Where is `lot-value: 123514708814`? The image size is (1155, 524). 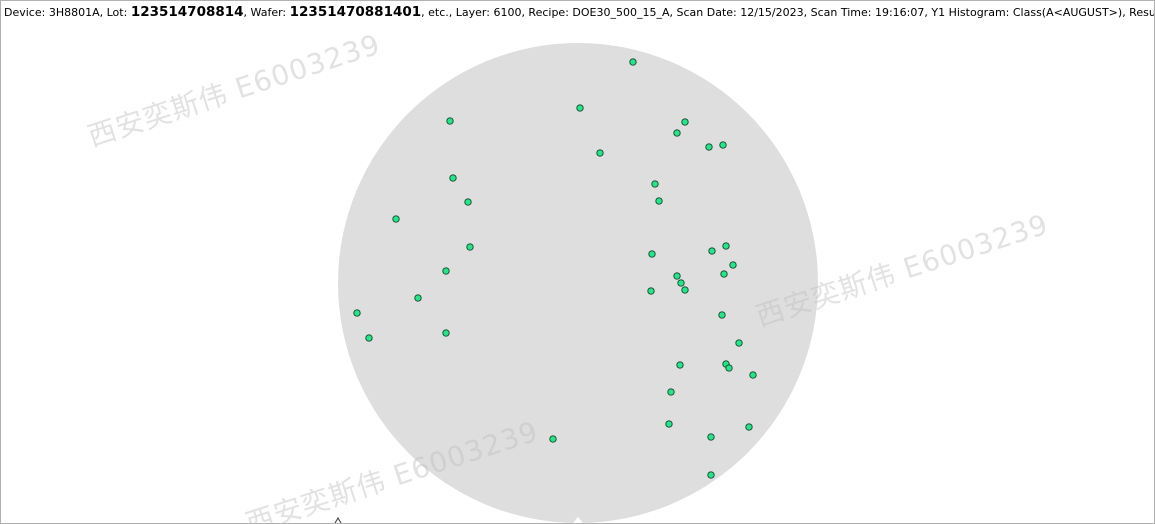 lot-value: 123514708814 is located at coordinates (187, 12).